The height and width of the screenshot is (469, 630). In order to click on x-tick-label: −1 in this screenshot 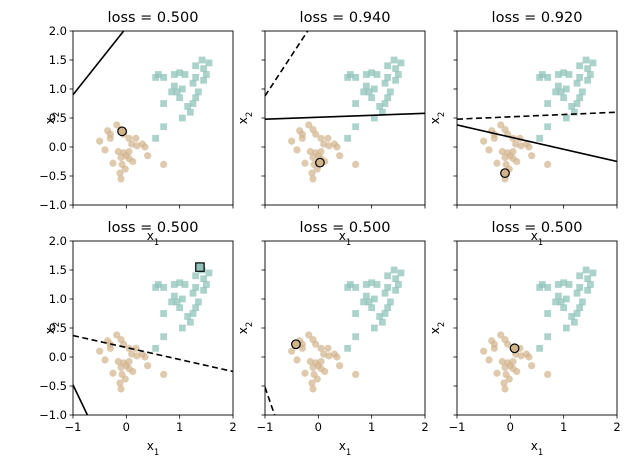, I will do `click(265, 427)`.